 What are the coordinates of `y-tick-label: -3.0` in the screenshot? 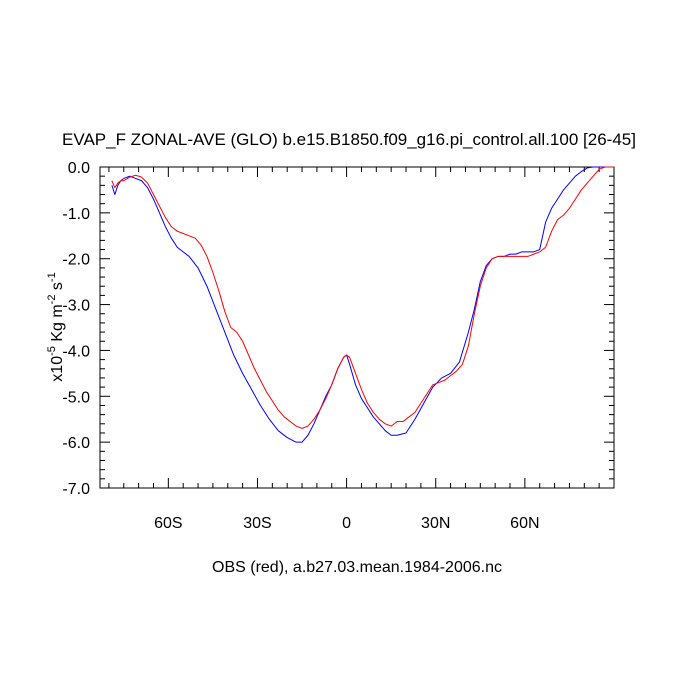 It's located at (76, 306).